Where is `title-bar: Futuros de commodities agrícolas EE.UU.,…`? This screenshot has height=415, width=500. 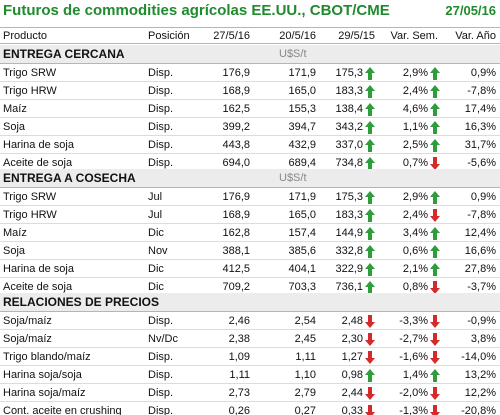 title-bar: Futuros de commodities agrícolas EE.UU.,… is located at coordinates (250, 12).